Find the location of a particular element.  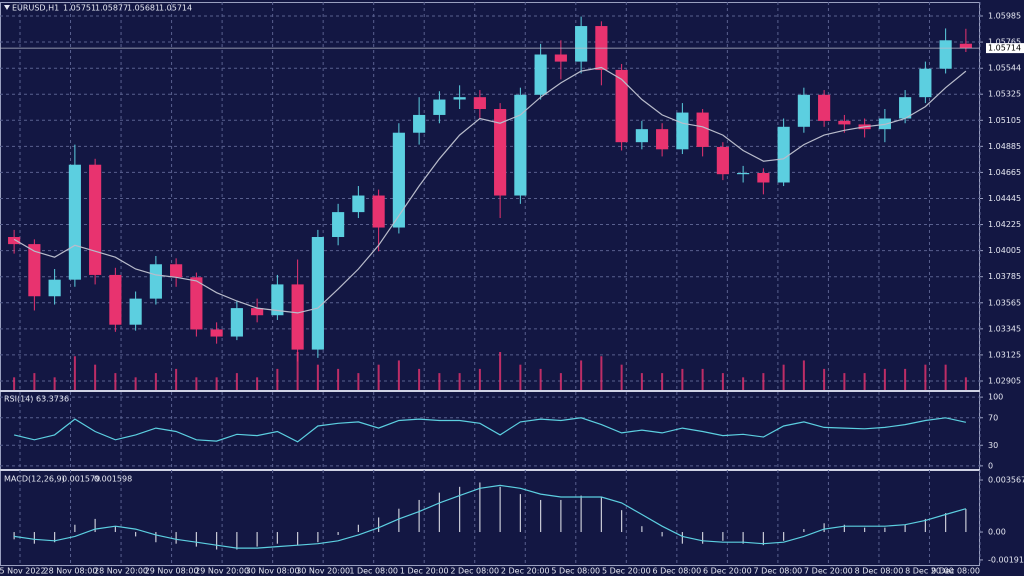

header-open: 1.05751 is located at coordinates (79, 8).